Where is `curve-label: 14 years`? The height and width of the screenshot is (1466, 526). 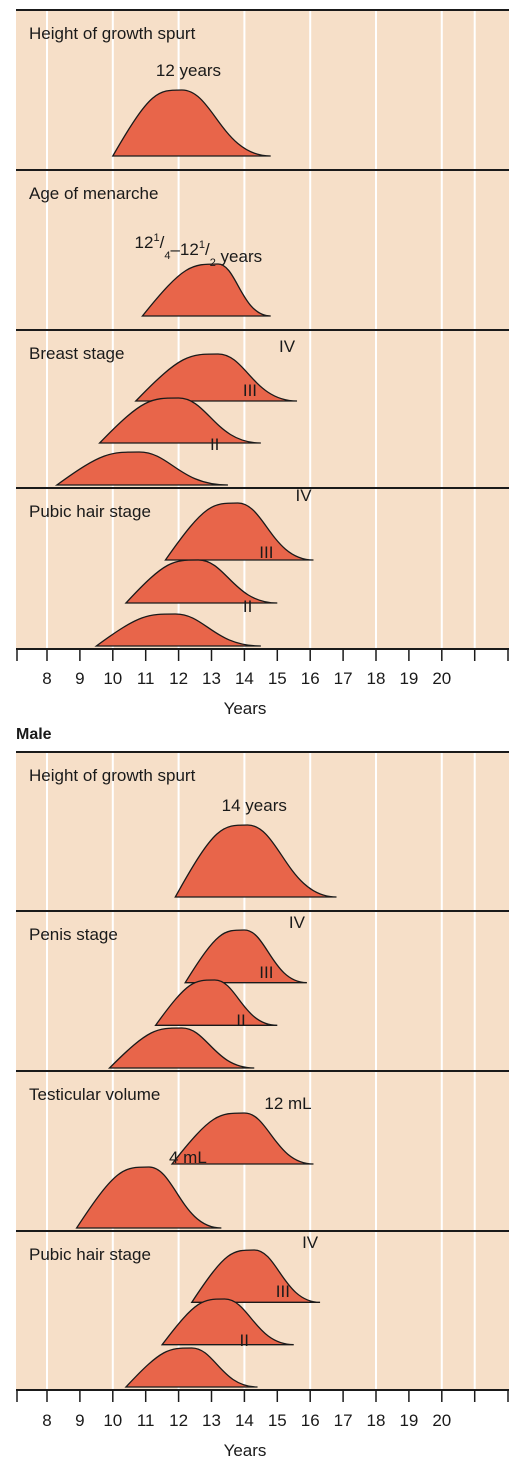
curve-label: 14 years is located at coordinates (254, 805).